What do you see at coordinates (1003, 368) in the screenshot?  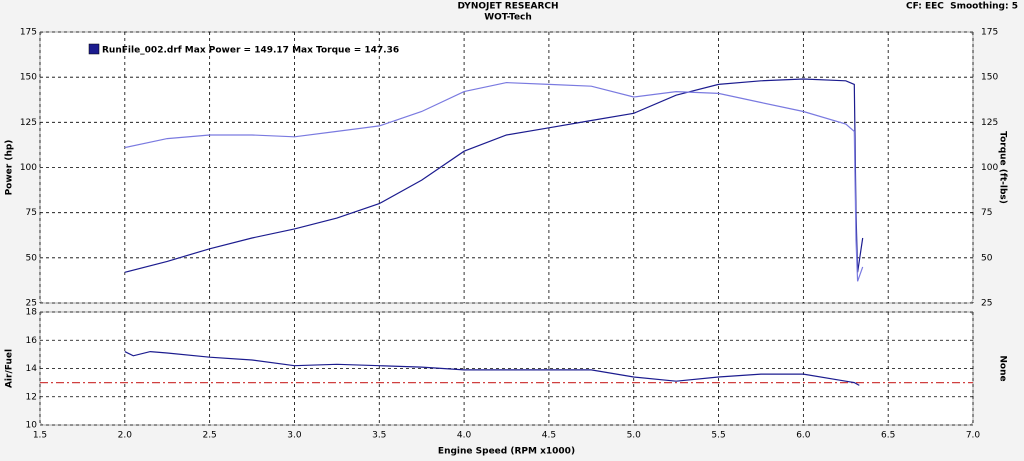 I see `y2-axis-label: None` at bounding box center [1003, 368].